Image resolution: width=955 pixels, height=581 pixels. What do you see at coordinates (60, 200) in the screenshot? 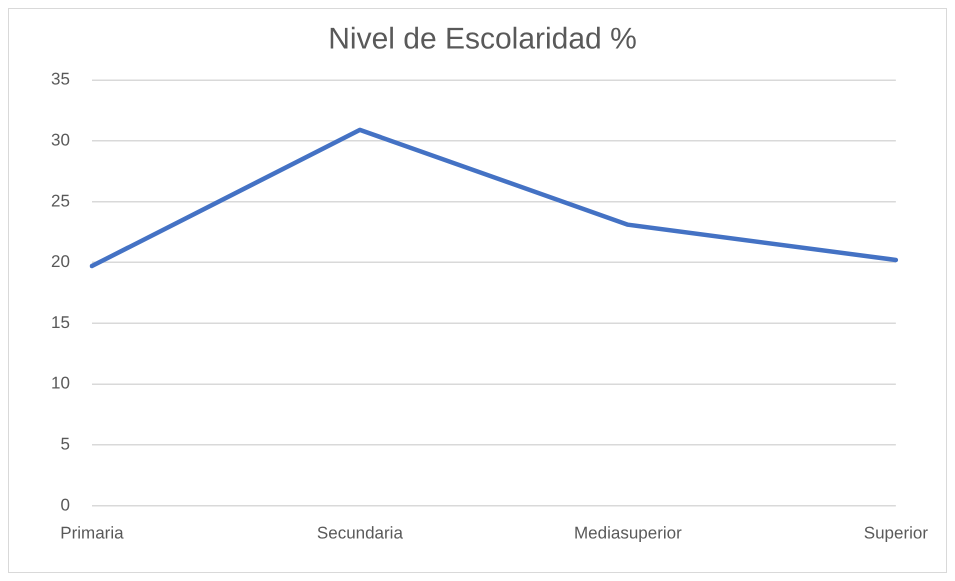
I see `y-tick-label: 25` at bounding box center [60, 200].